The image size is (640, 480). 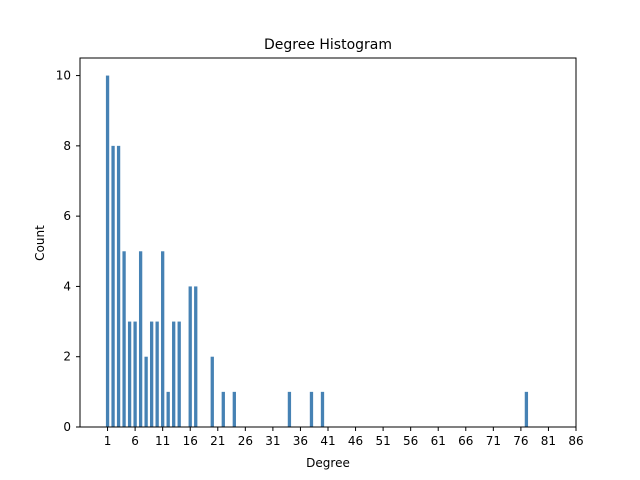 What do you see at coordinates (438, 441) in the screenshot?
I see `x-tick-label: 61` at bounding box center [438, 441].